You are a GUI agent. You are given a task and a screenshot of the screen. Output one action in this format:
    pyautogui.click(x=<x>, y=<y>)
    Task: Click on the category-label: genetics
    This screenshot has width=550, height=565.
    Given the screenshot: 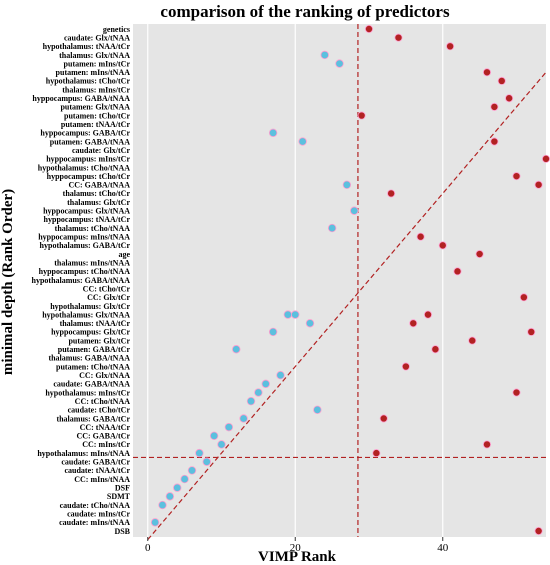 What is the action you would take?
    pyautogui.click(x=116, y=29)
    